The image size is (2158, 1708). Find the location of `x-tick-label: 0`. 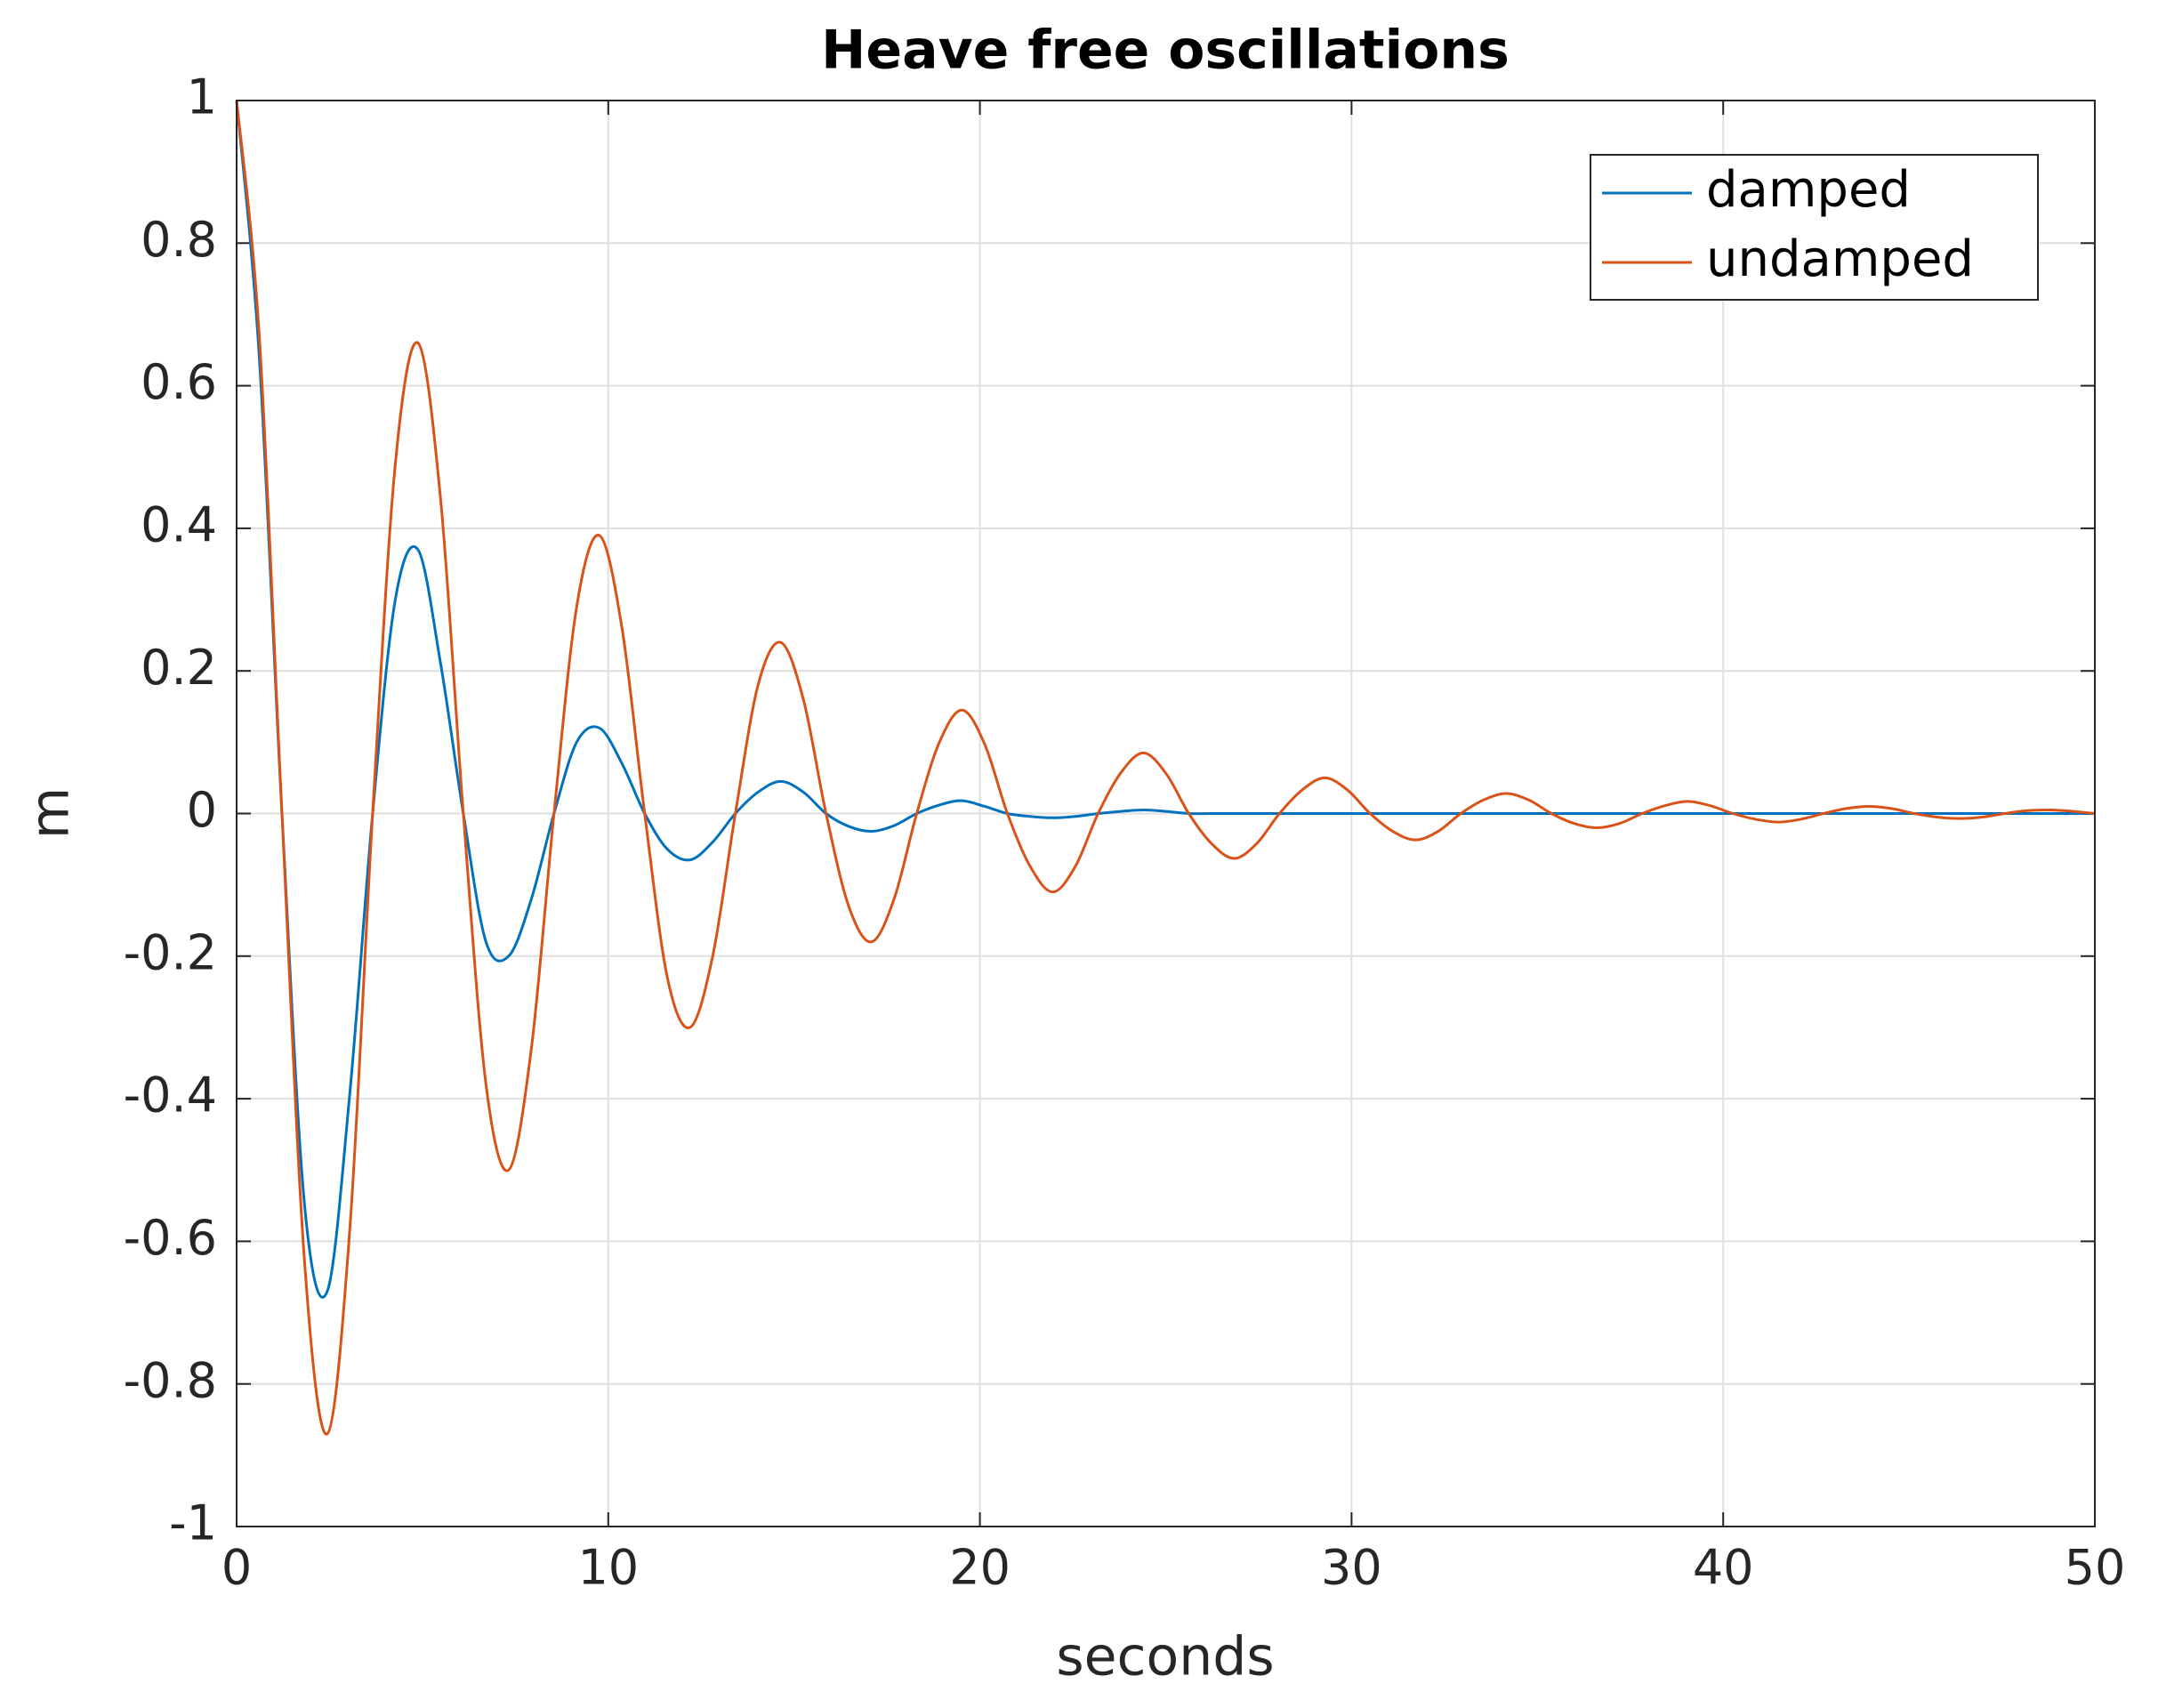

x-tick-label: 0 is located at coordinates (236, 1568).